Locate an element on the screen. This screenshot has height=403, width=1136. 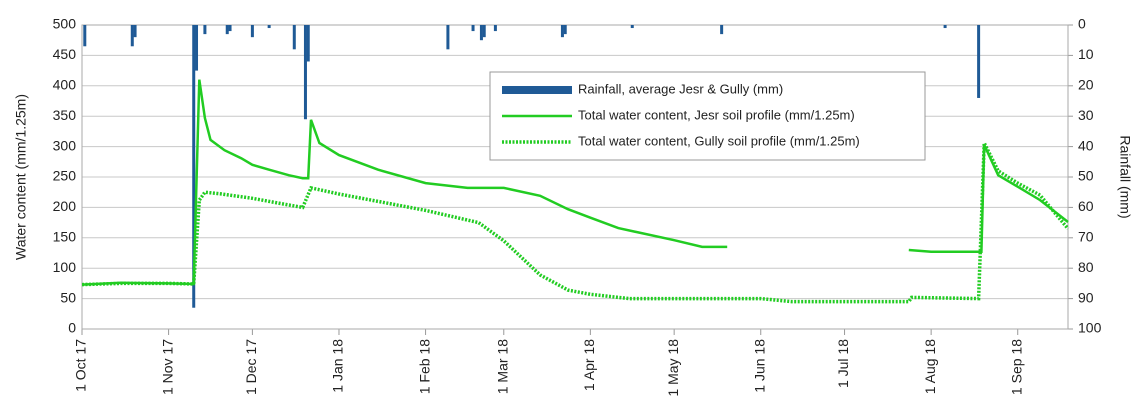
x-tick-label: 1 Feb 18 is located at coordinates (424, 366).